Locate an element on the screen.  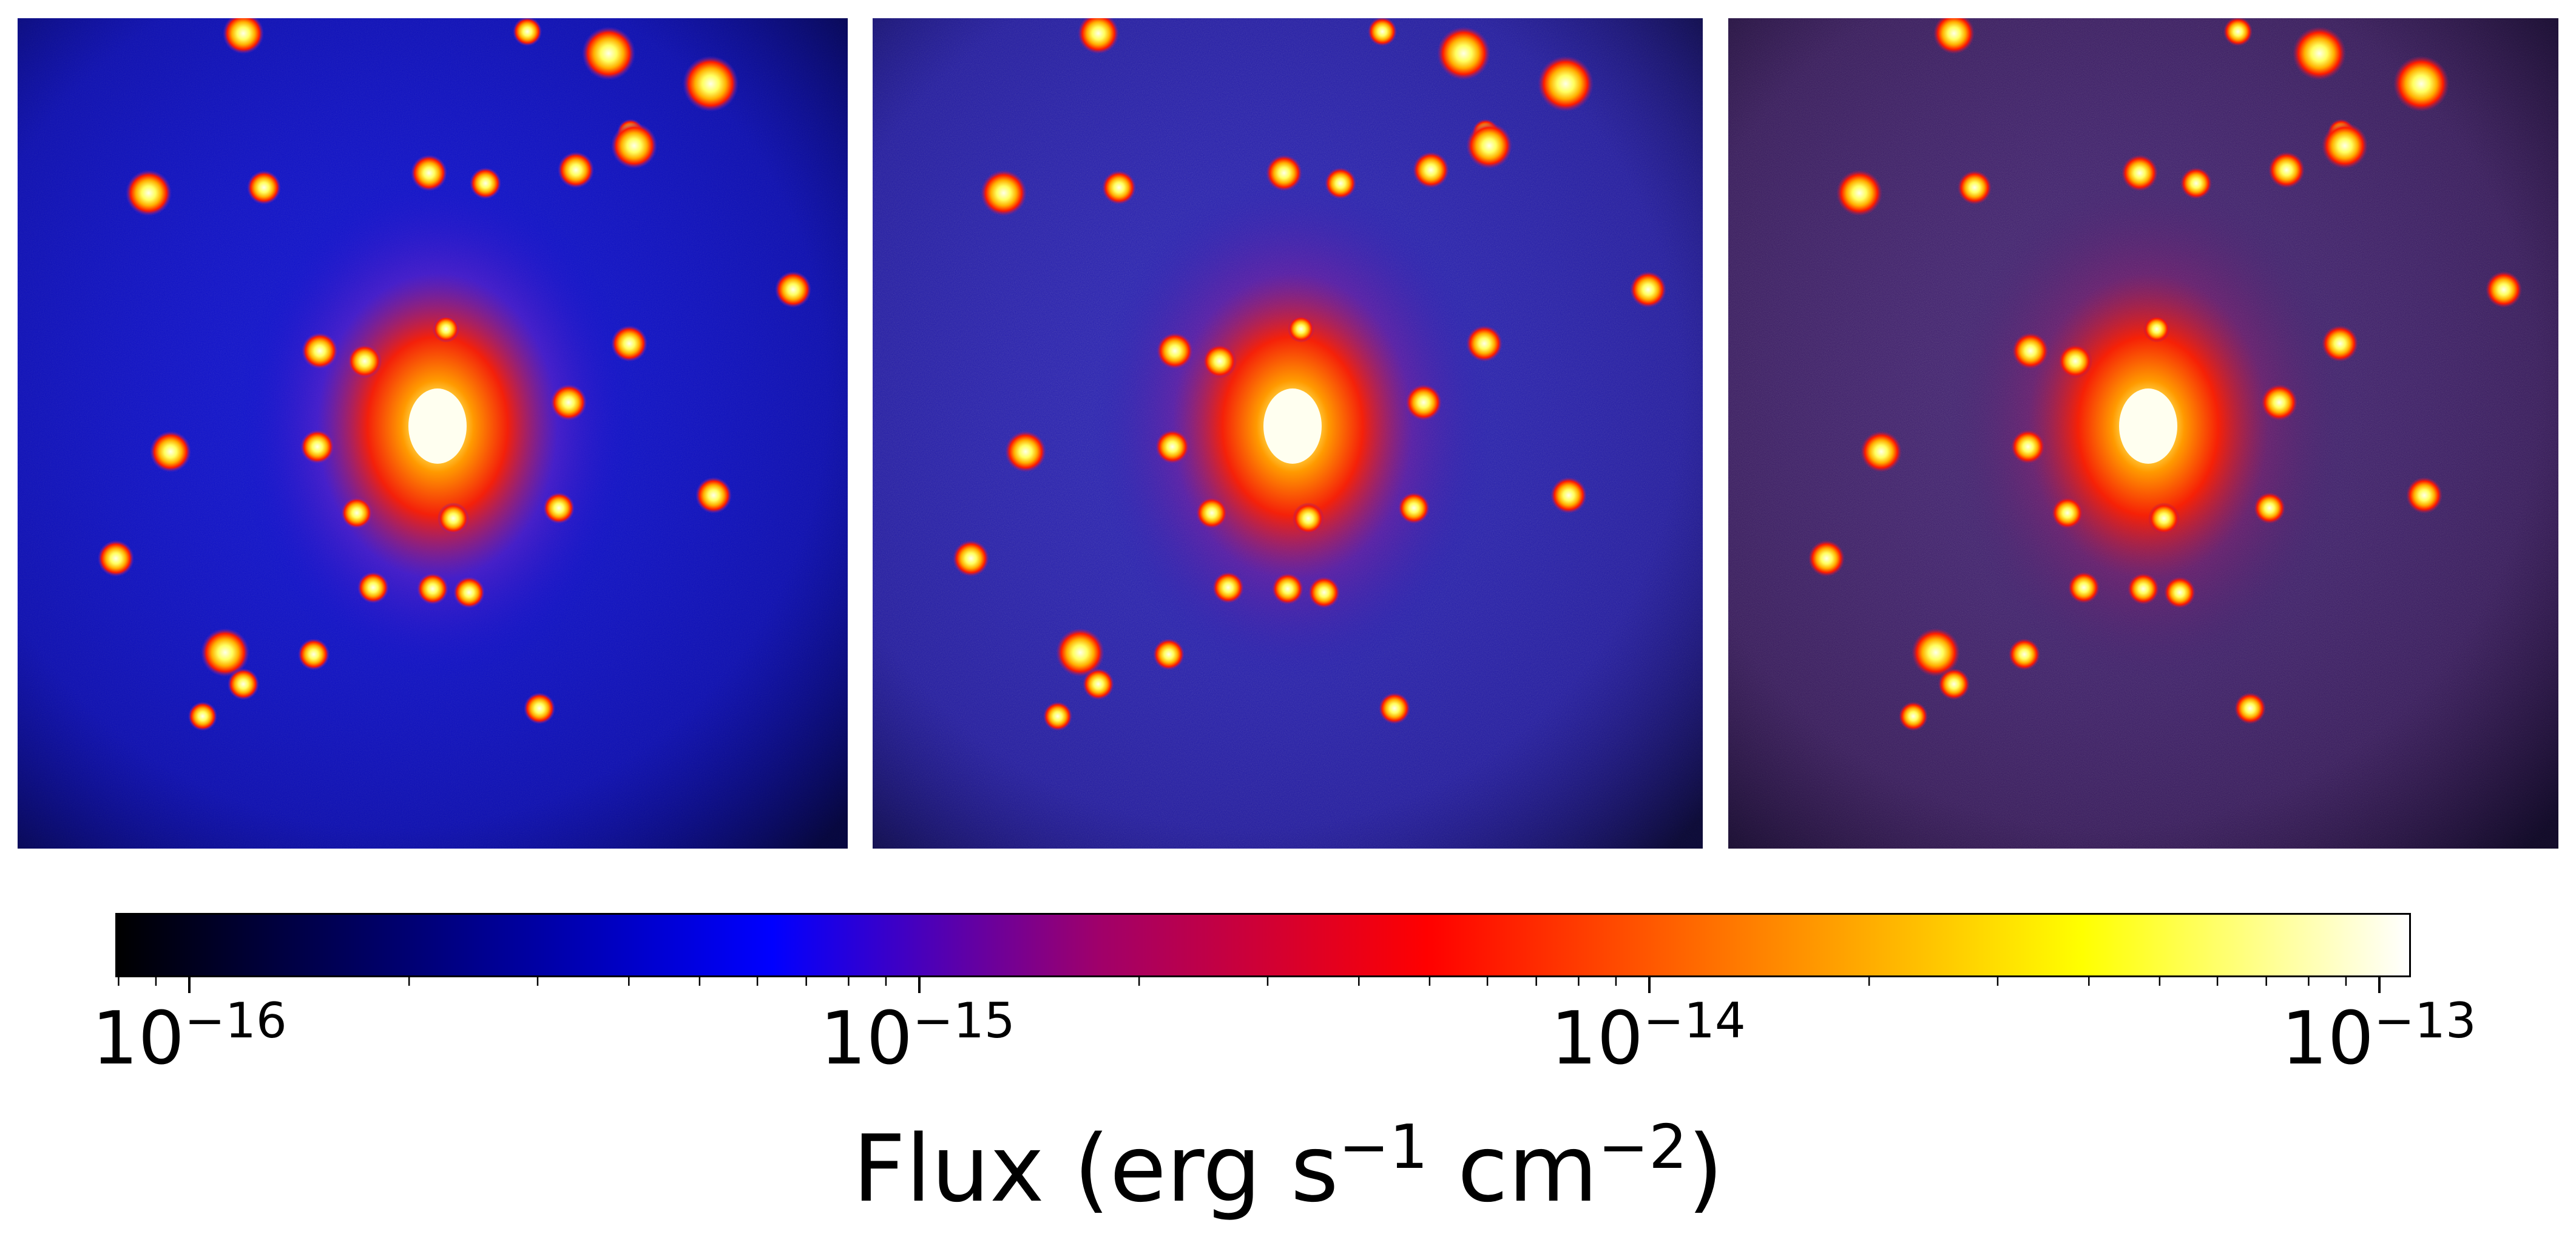
colorbar is located at coordinates (1263, 945).